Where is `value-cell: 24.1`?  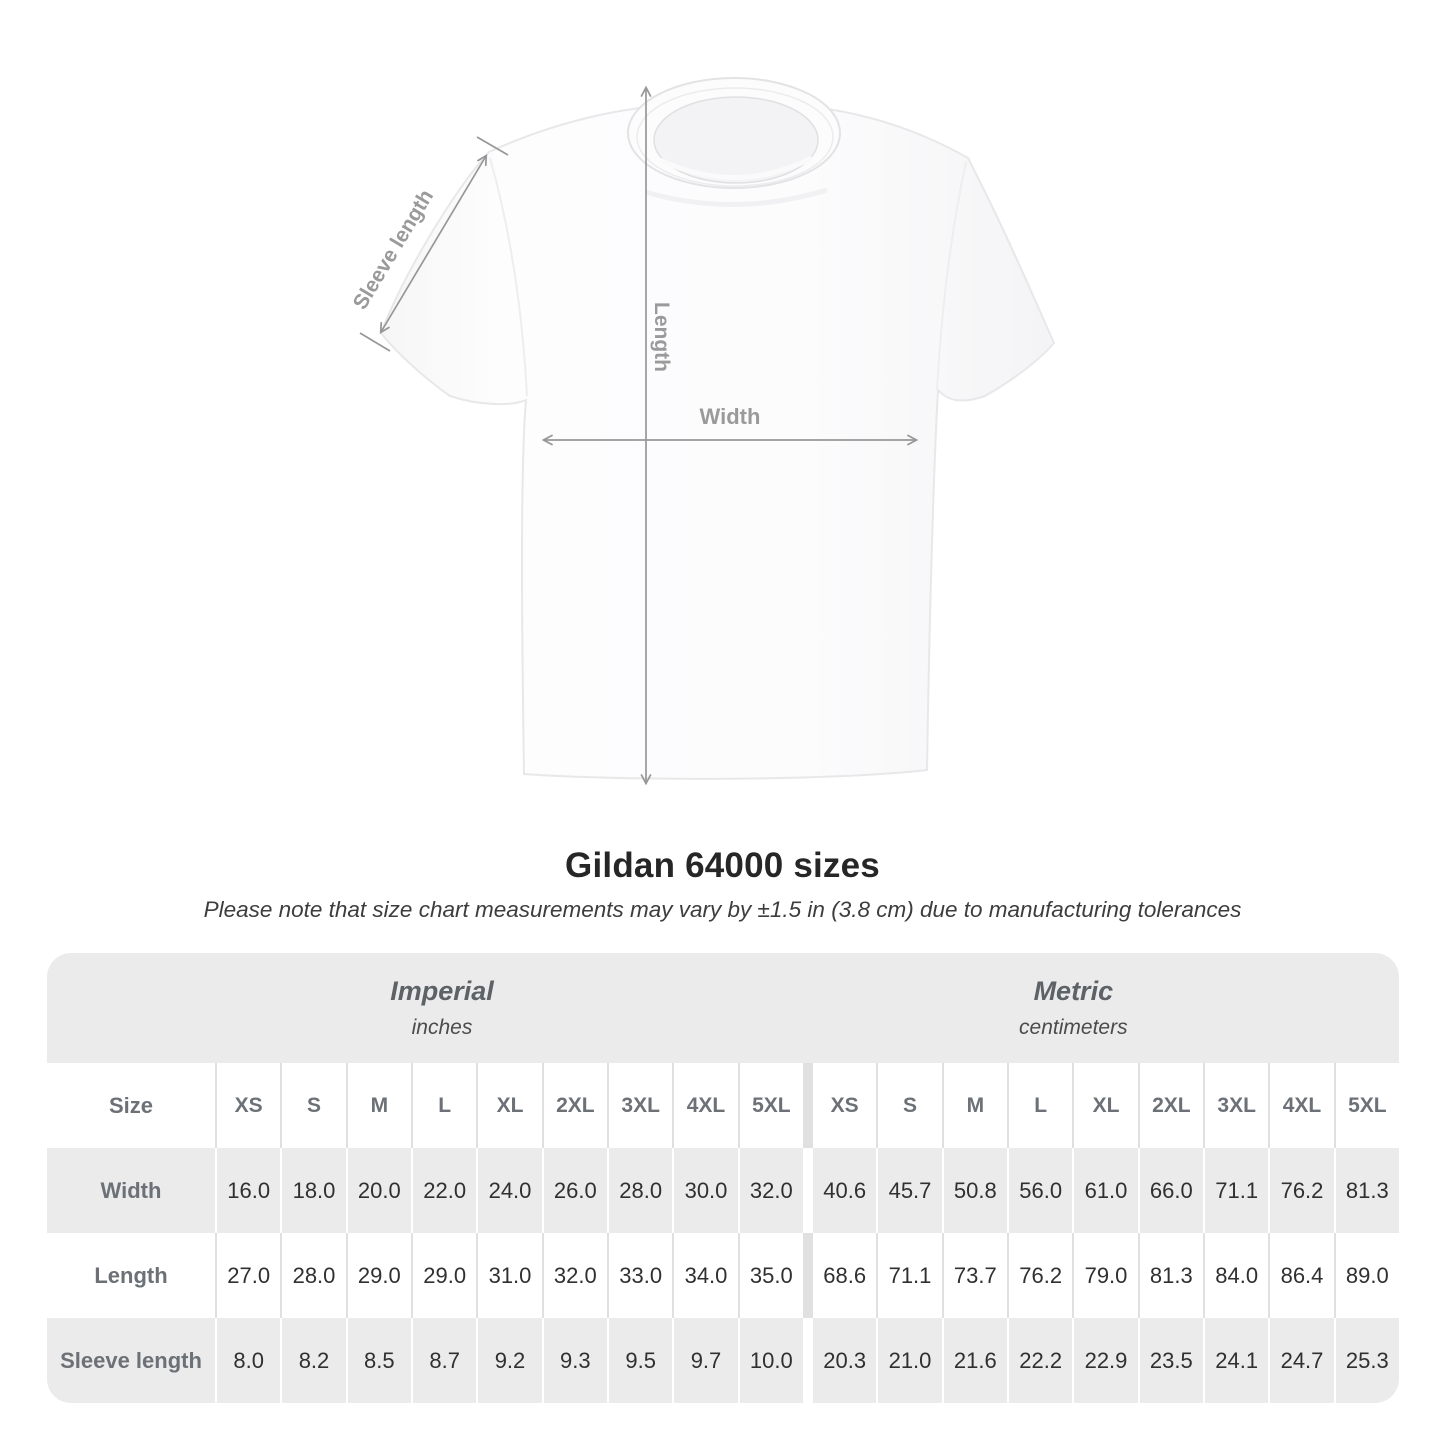 value-cell: 24.1 is located at coordinates (1236, 1360).